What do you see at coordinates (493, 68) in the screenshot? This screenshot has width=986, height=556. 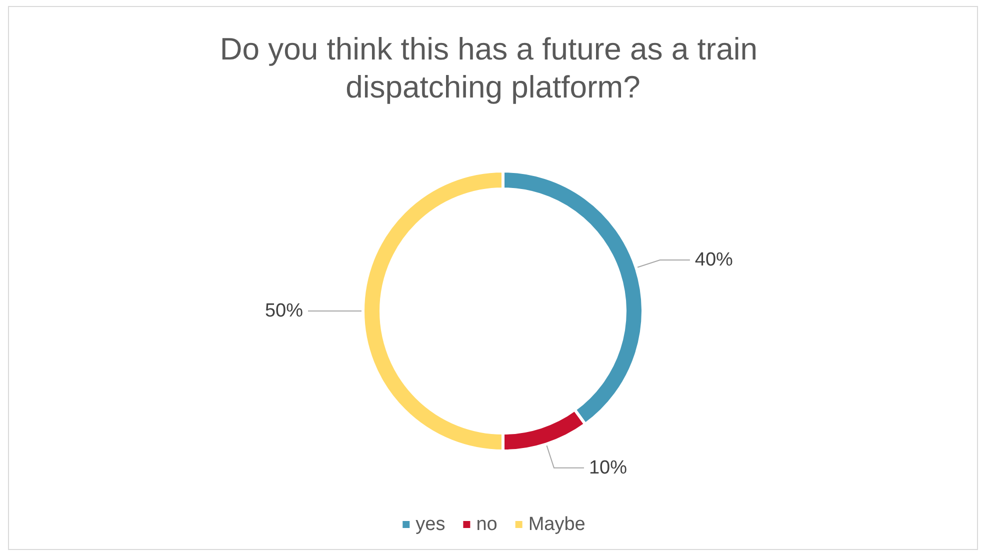 I see `chart-title: Do you think this has a future as a train dispatching platform?` at bounding box center [493, 68].